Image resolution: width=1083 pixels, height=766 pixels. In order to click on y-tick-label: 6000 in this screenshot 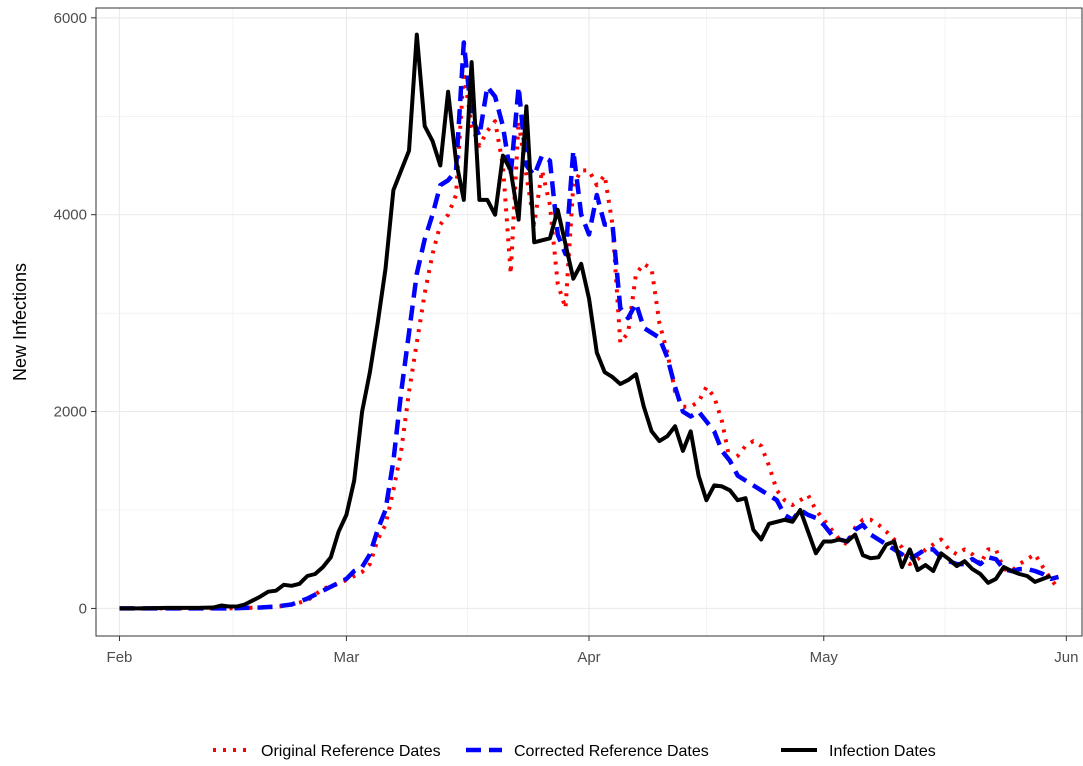, I will do `click(70, 18)`.